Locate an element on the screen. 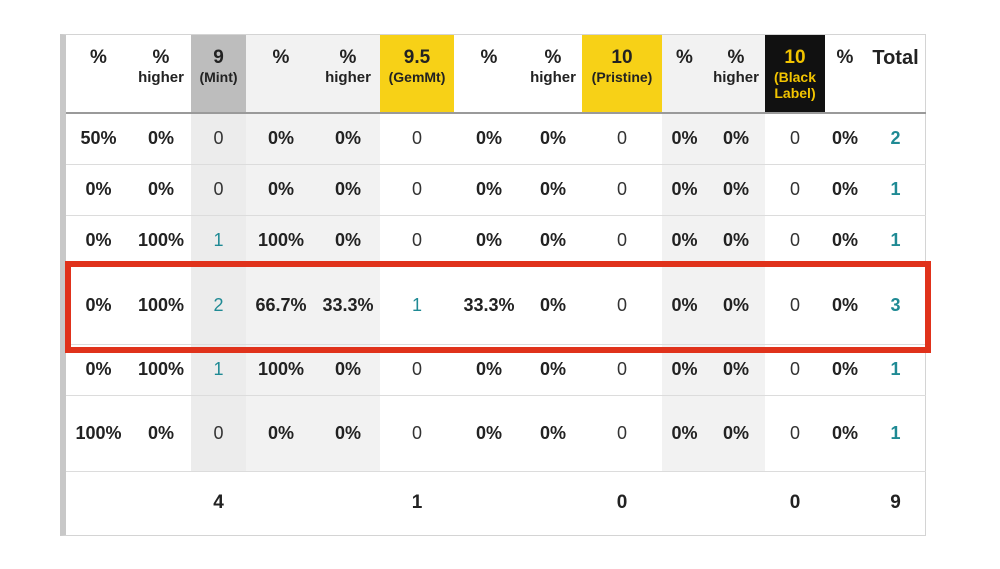  column-header-5: 9.5 (GemMt) is located at coordinates (417, 74).